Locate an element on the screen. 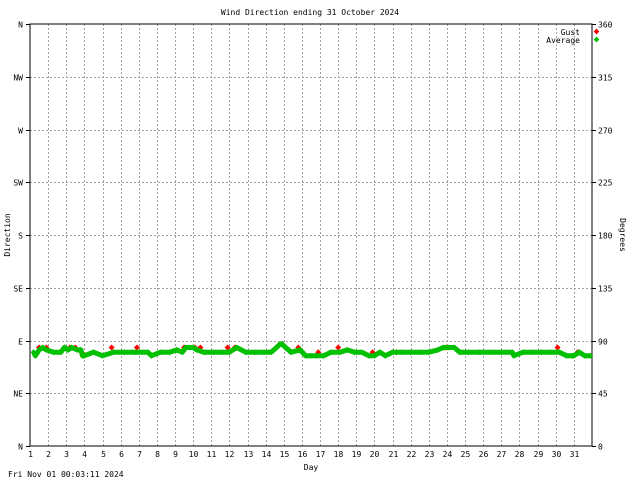 This screenshot has width=640, height=485. x-tick-label: 18 is located at coordinates (339, 454).